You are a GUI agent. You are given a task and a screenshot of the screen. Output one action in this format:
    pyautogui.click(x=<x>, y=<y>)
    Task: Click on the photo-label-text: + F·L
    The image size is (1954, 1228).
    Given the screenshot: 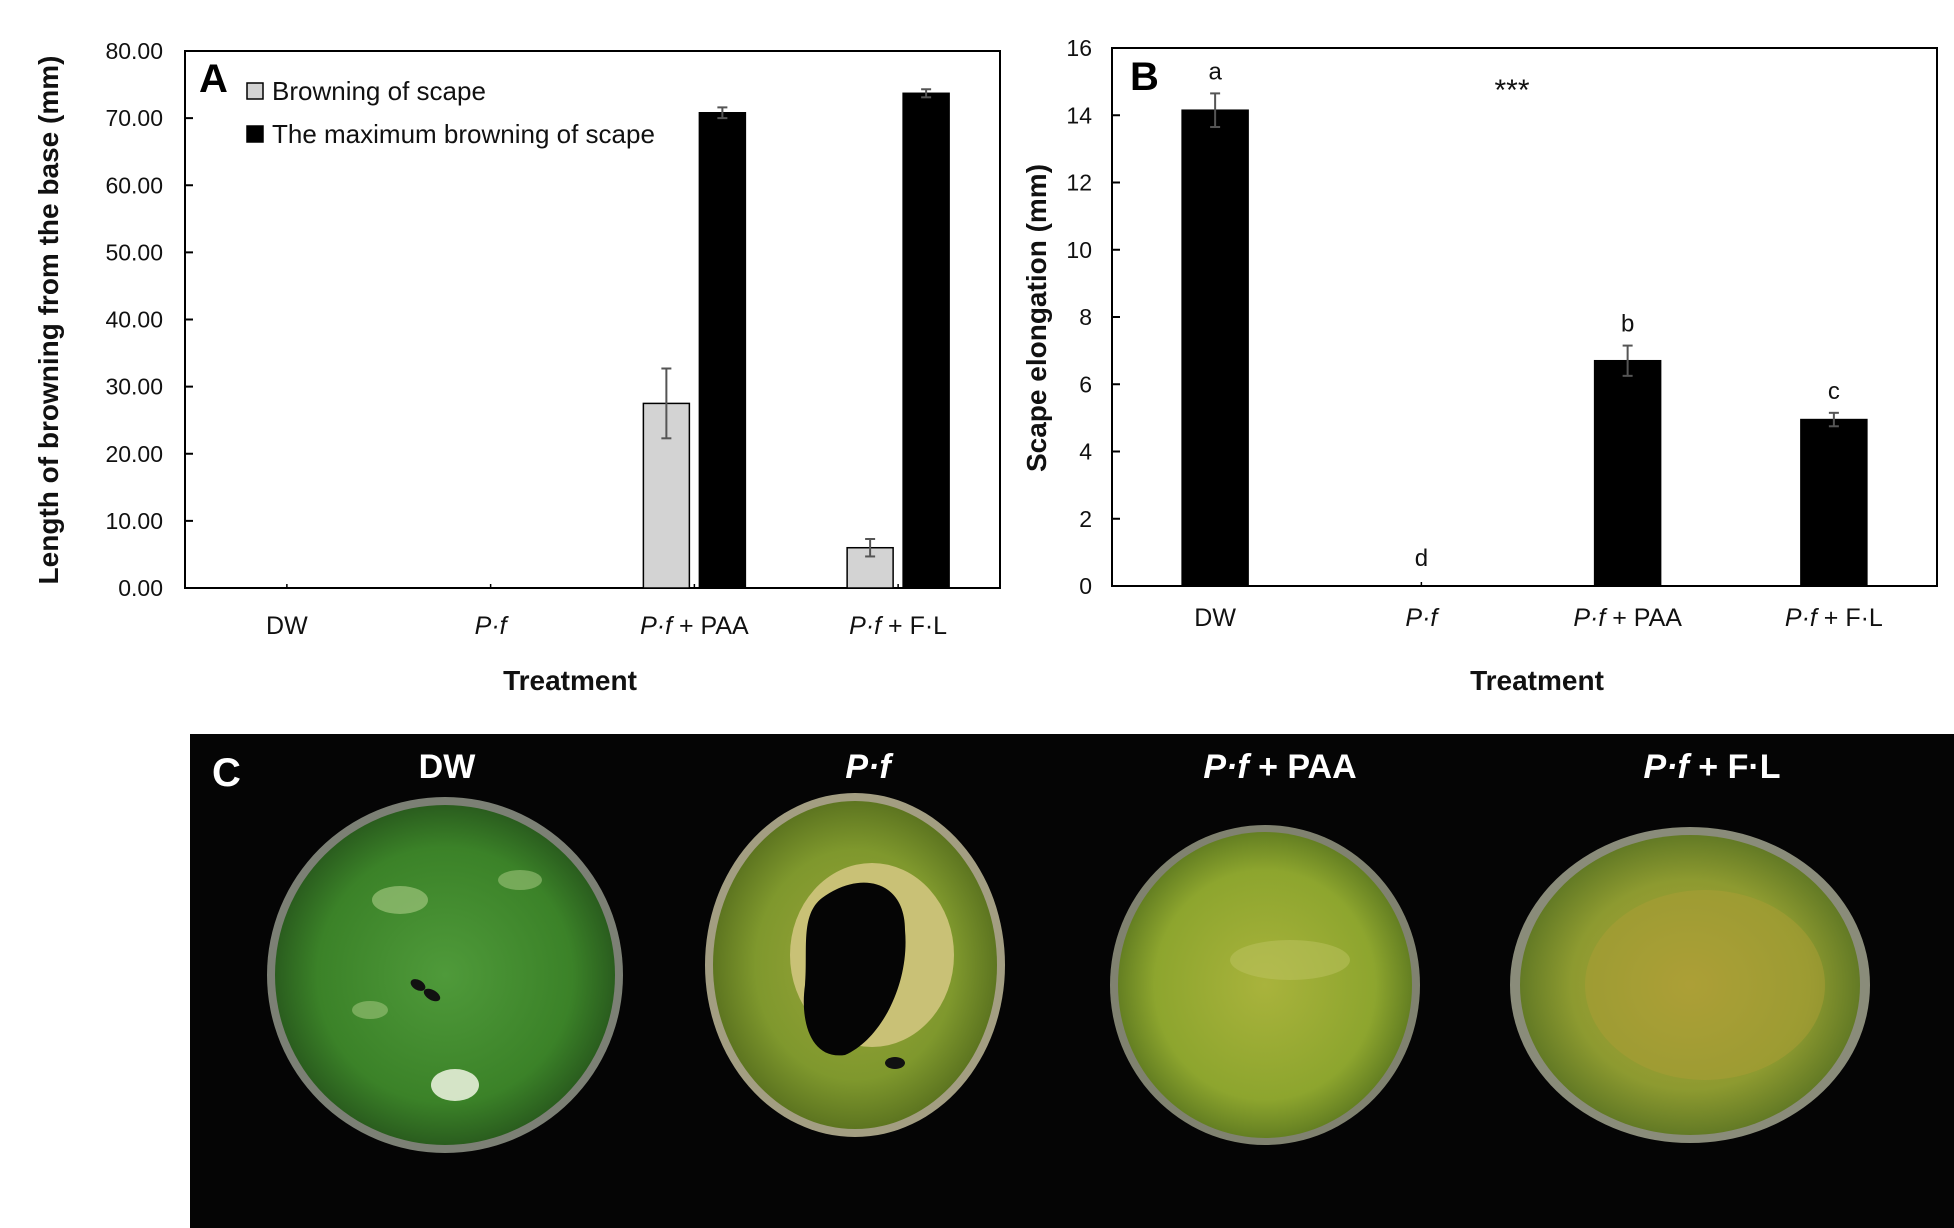 What is the action you would take?
    pyautogui.click(x=1735, y=767)
    